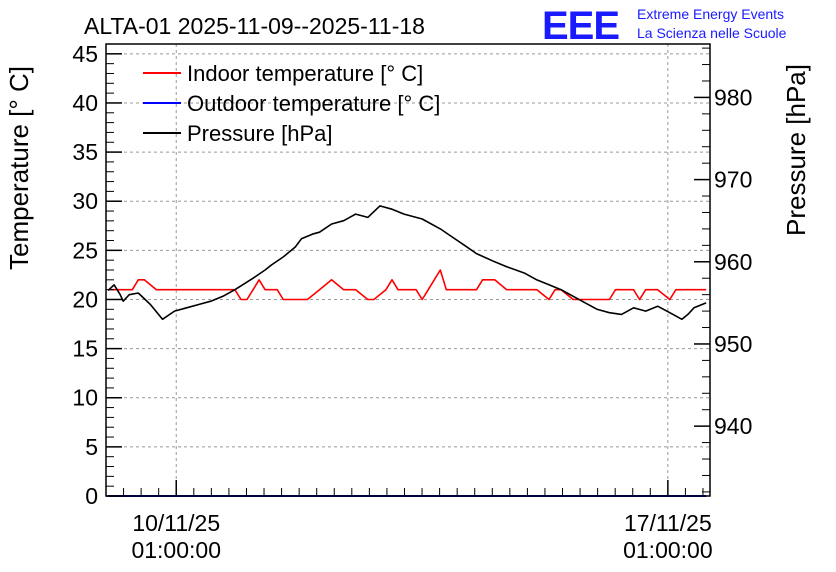  Describe the element at coordinates (313, 103) in the screenshot. I see `legend-label-outdoor: Outdoor temperature [° C]` at that location.